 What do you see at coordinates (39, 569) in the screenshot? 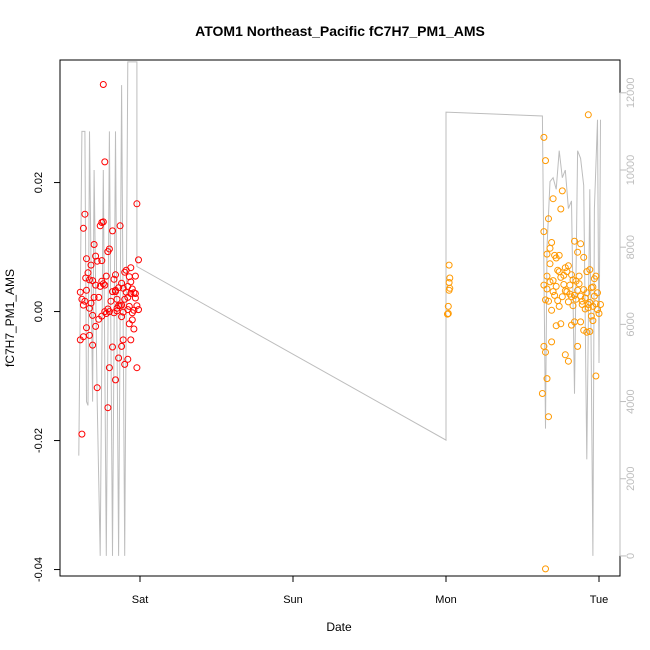
I see `y-tick-label-0: -0.04` at bounding box center [39, 569].